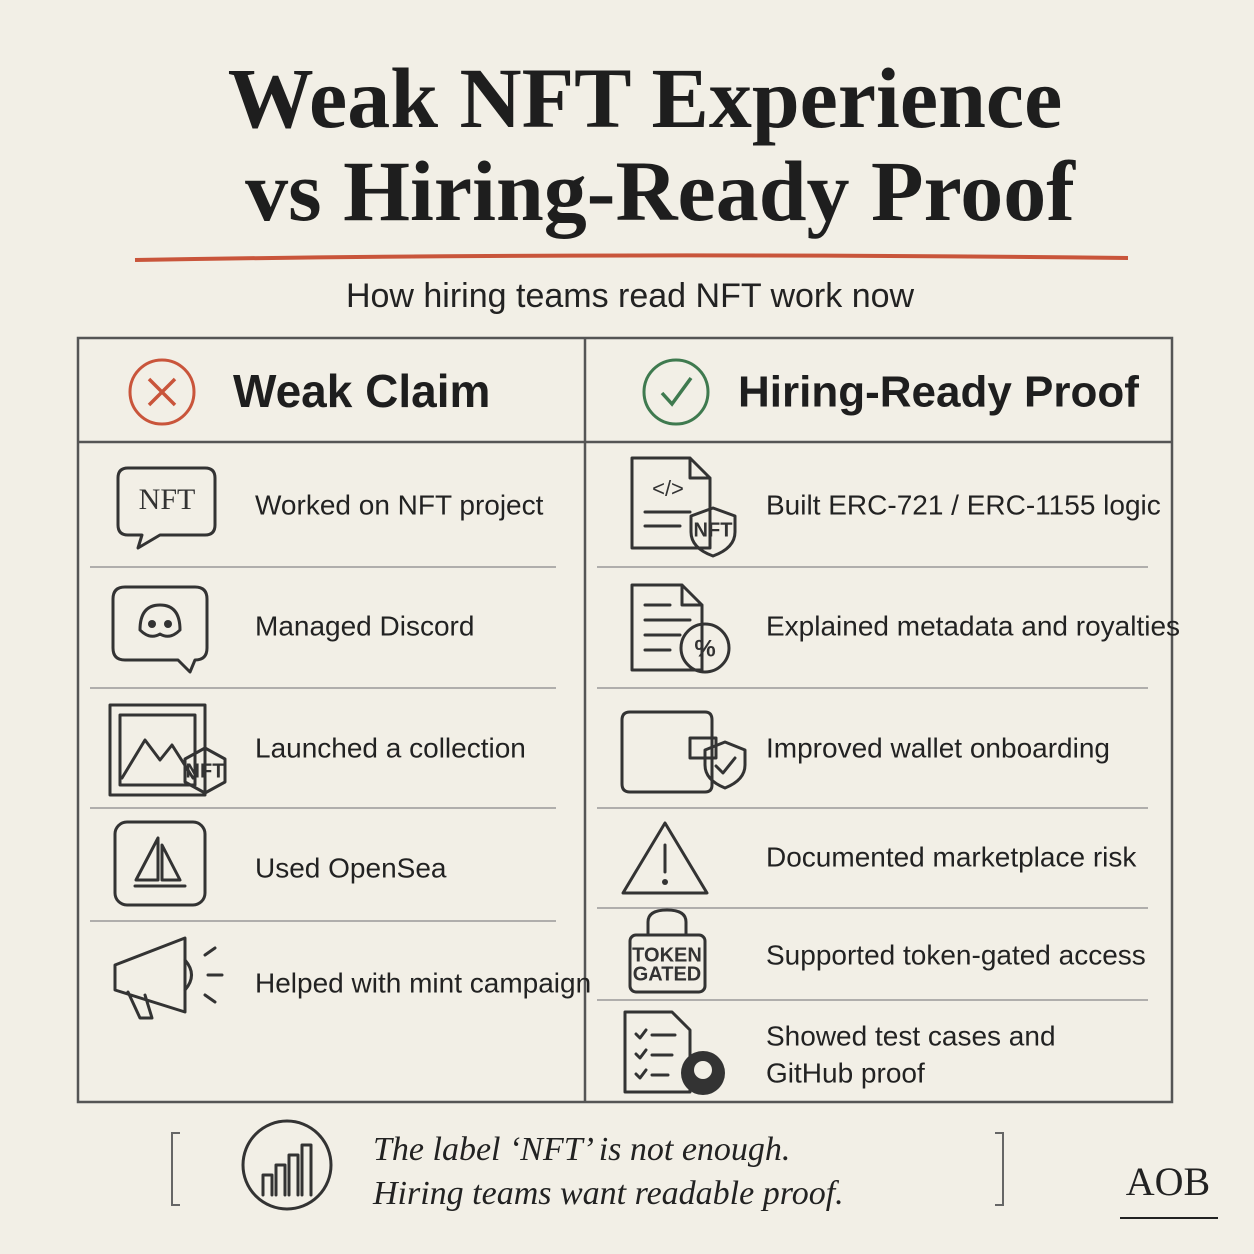 Image resolution: width=1254 pixels, height=1254 pixels. Describe the element at coordinates (581, 1149) in the screenshot. I see `footer-quote: The label ‘NFT’ is not enough.` at that location.